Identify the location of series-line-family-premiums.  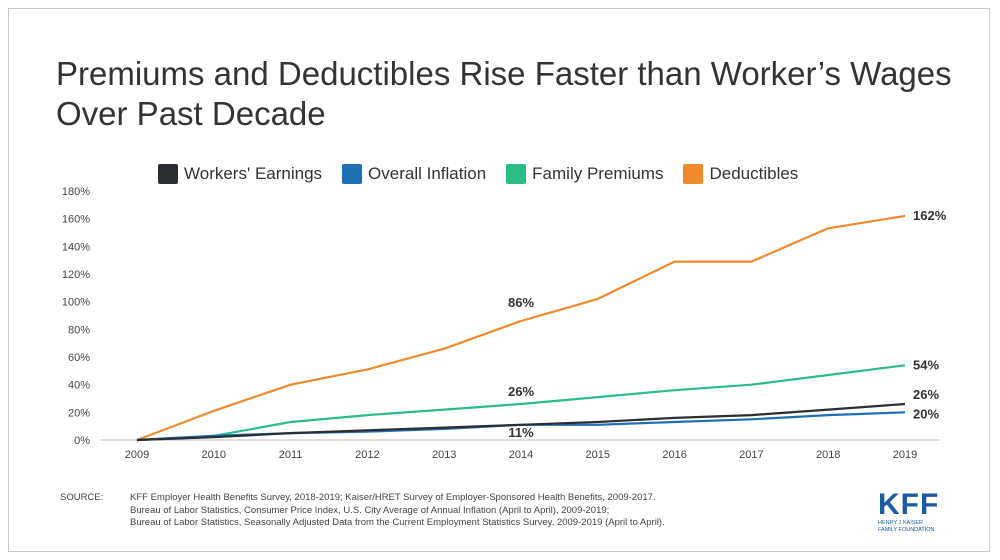
(521, 403).